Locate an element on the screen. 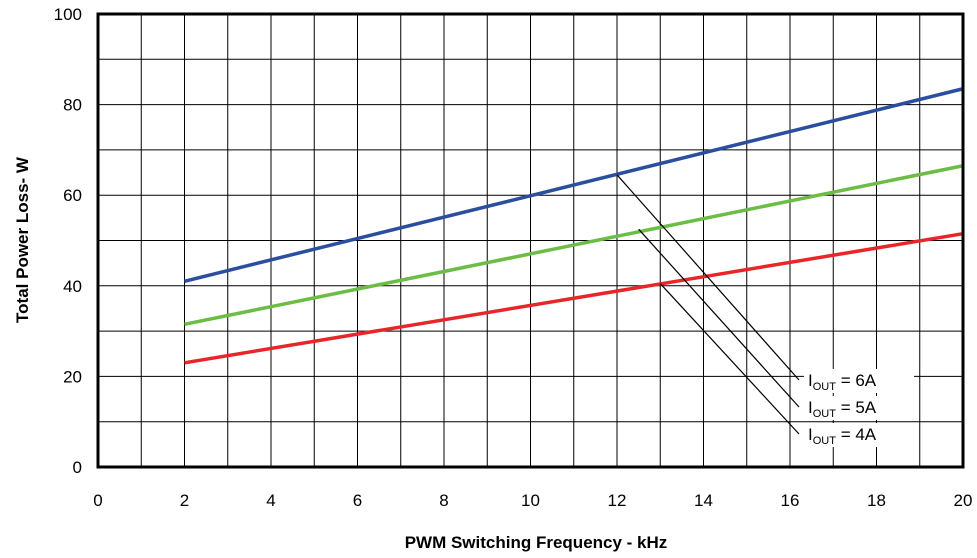  y-tick-labels: 0 20 40 60 80 100 is located at coordinates (68, 241).